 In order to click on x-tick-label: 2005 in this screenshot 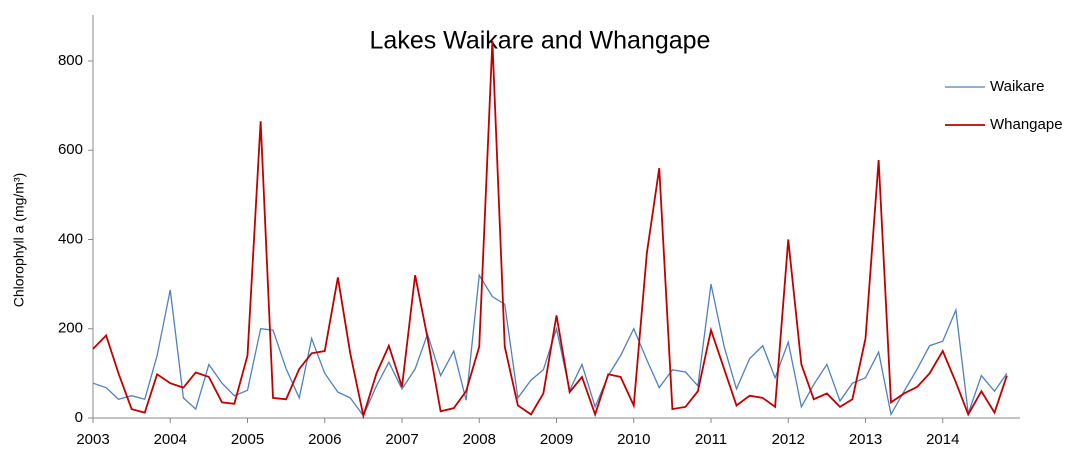, I will do `click(247, 439)`.